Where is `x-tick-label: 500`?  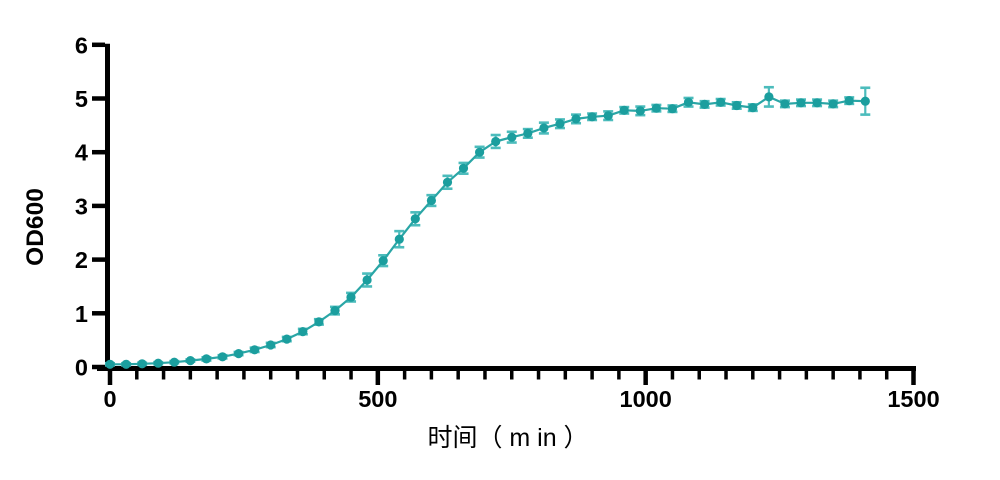
x-tick-label: 500 is located at coordinates (377, 399).